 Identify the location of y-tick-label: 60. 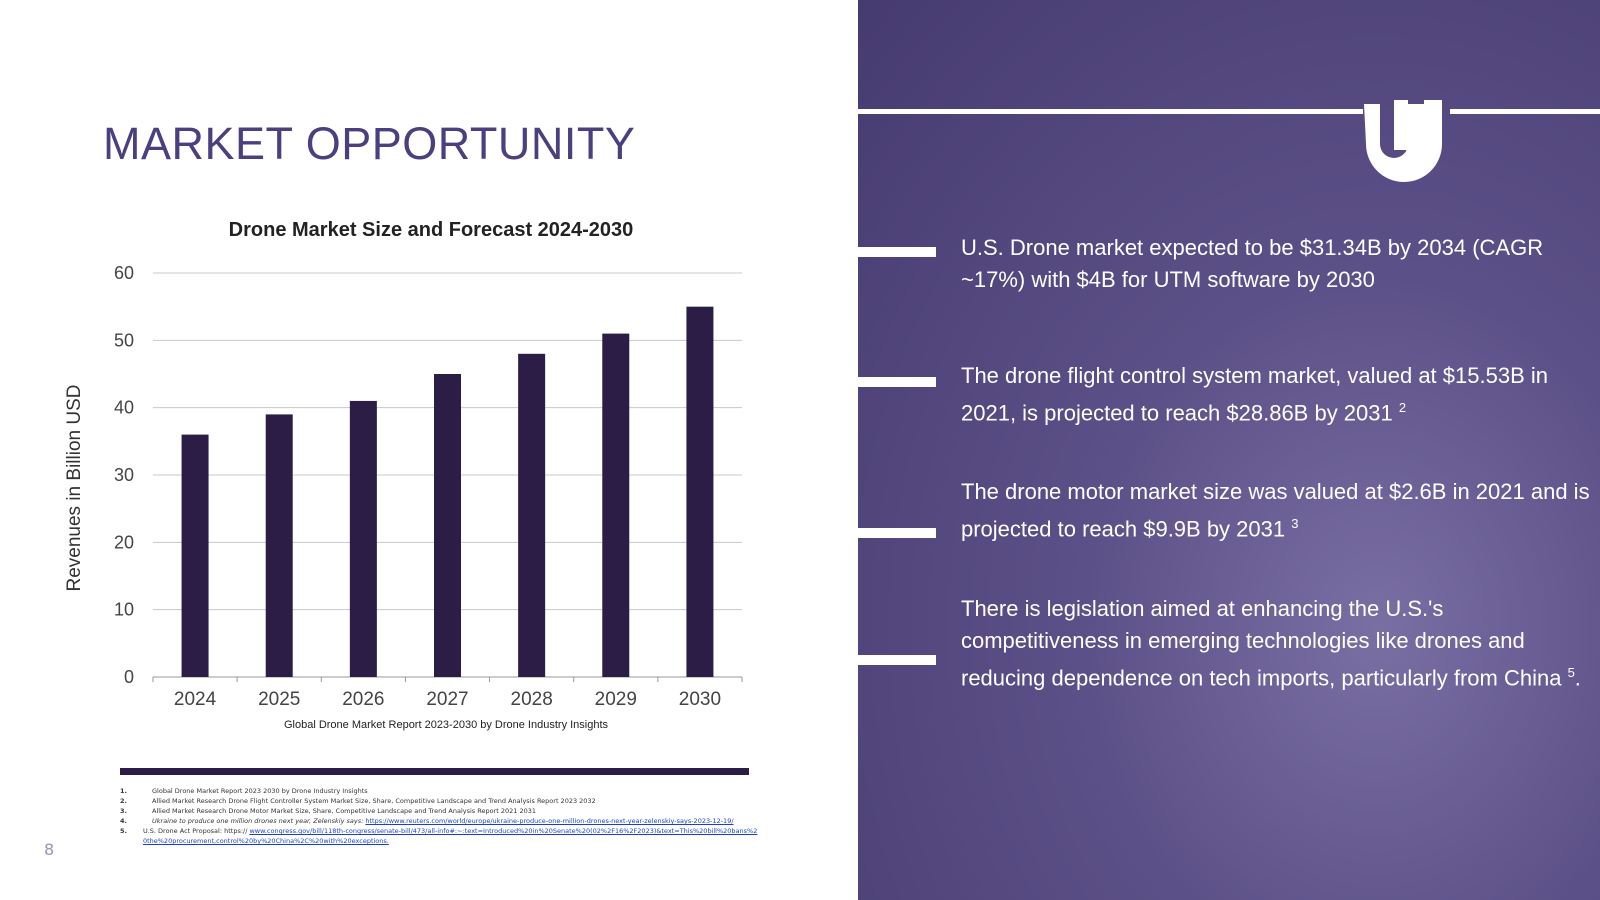
(124, 273).